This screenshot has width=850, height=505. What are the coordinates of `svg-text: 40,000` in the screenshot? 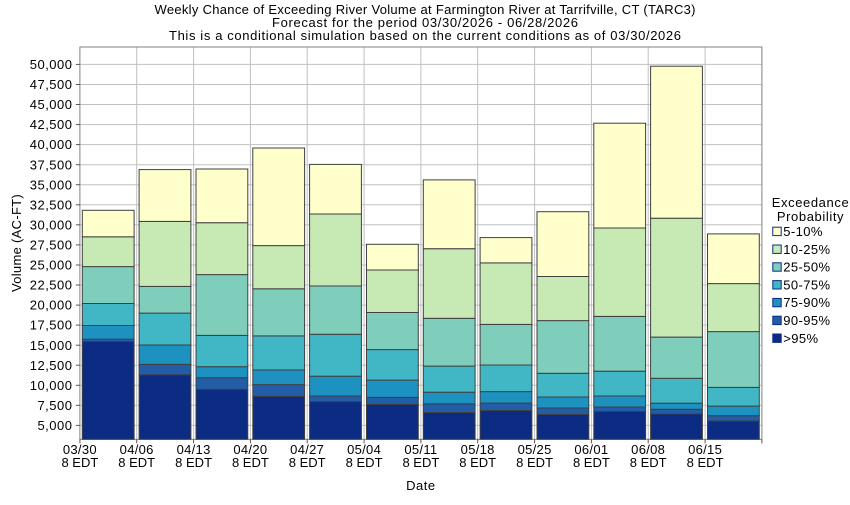 It's located at (51, 144).